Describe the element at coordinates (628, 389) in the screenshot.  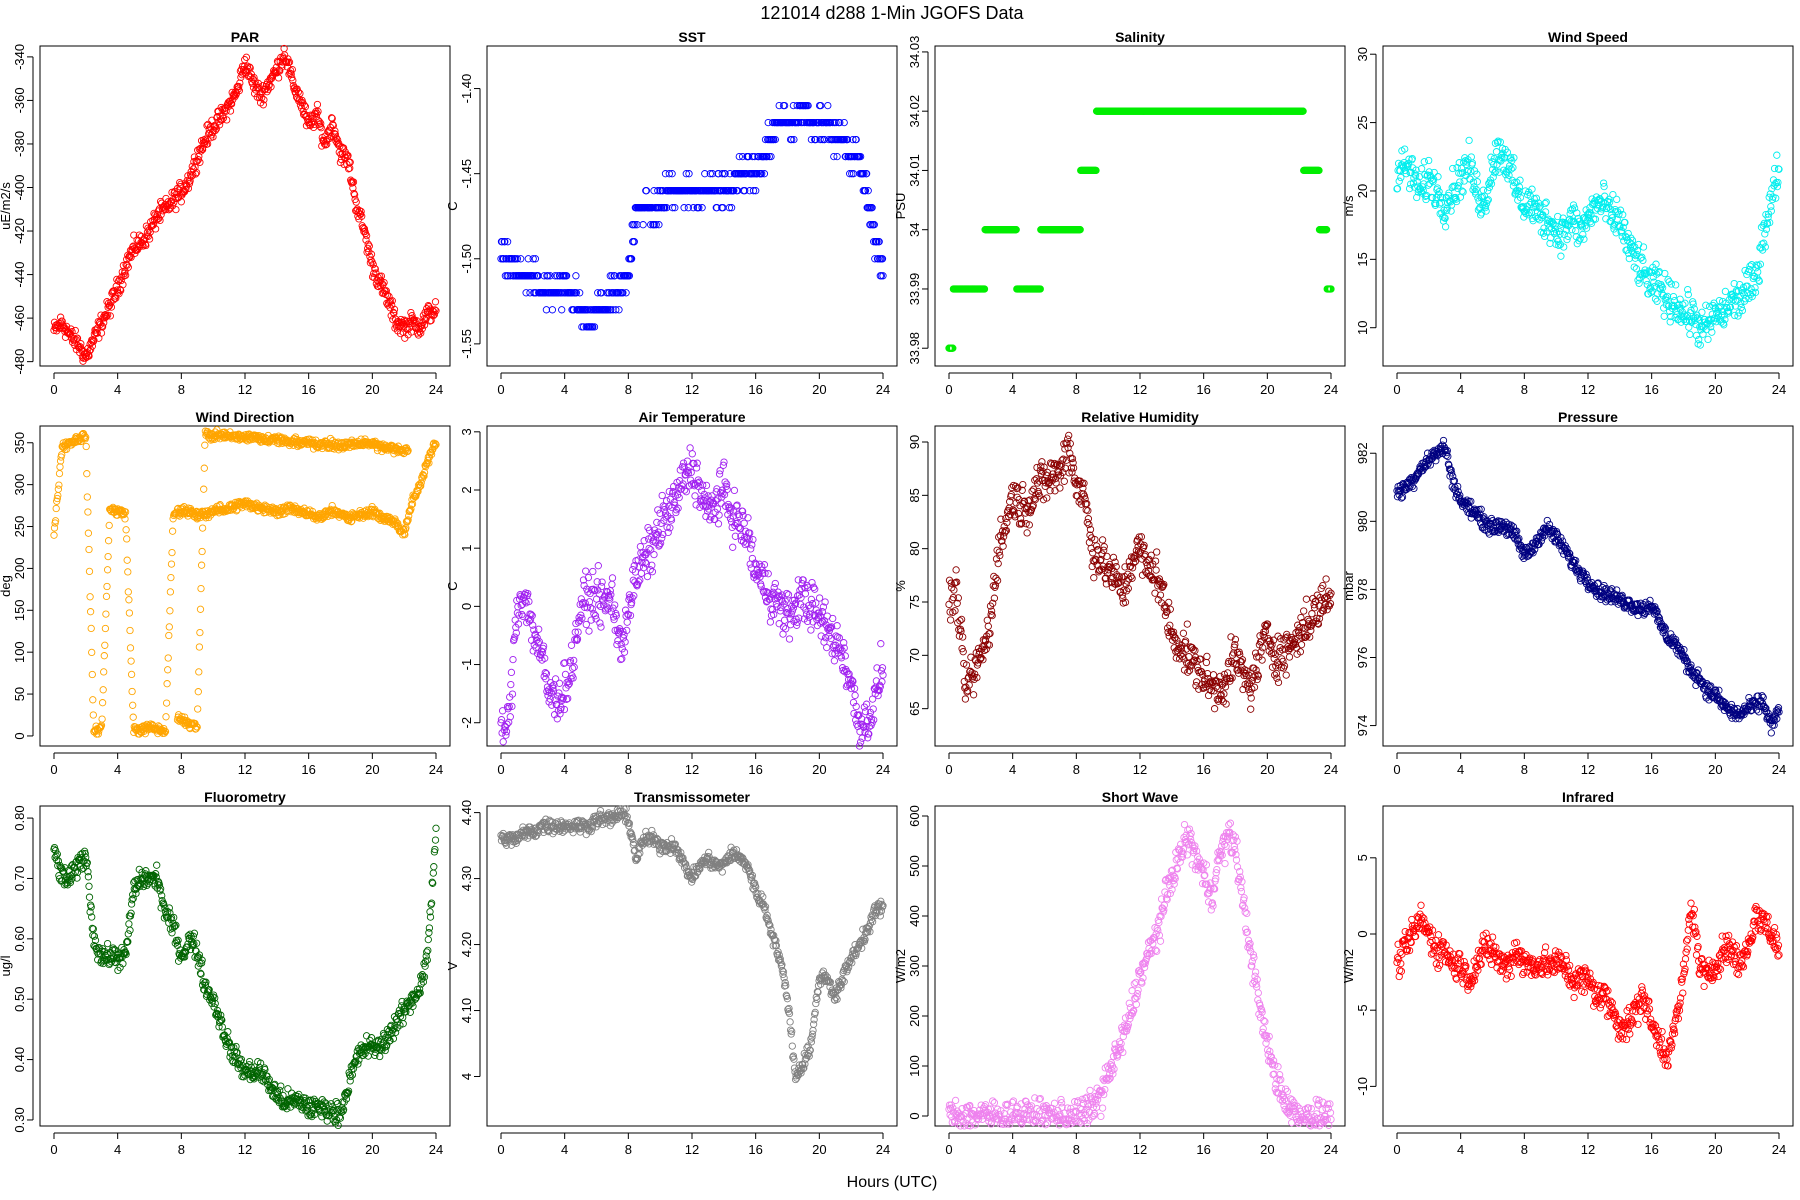
I see `x-tick-label: 8` at that location.